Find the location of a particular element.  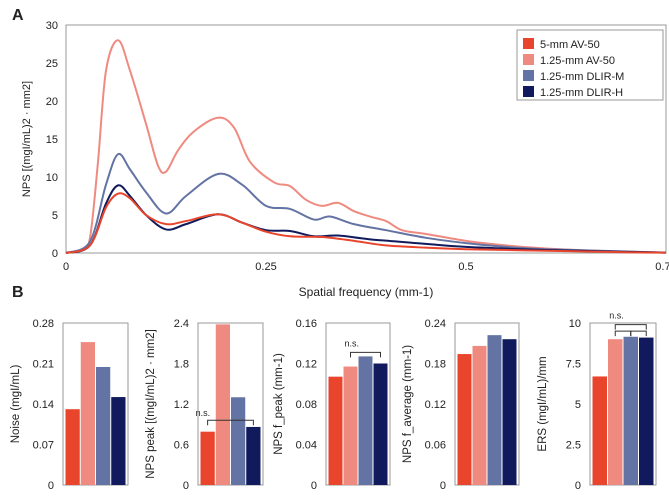

y-tick-label: 0.06 is located at coordinates (435, 446).